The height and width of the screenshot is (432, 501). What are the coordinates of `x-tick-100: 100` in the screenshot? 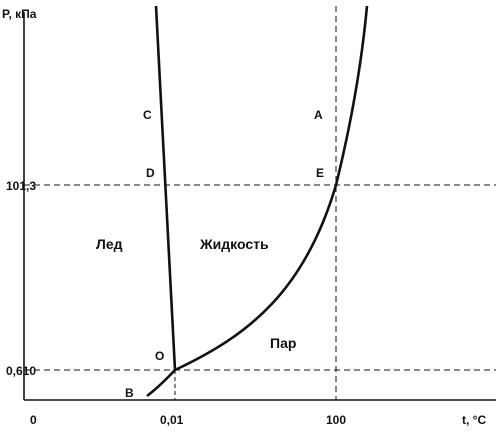 It's located at (336, 420).